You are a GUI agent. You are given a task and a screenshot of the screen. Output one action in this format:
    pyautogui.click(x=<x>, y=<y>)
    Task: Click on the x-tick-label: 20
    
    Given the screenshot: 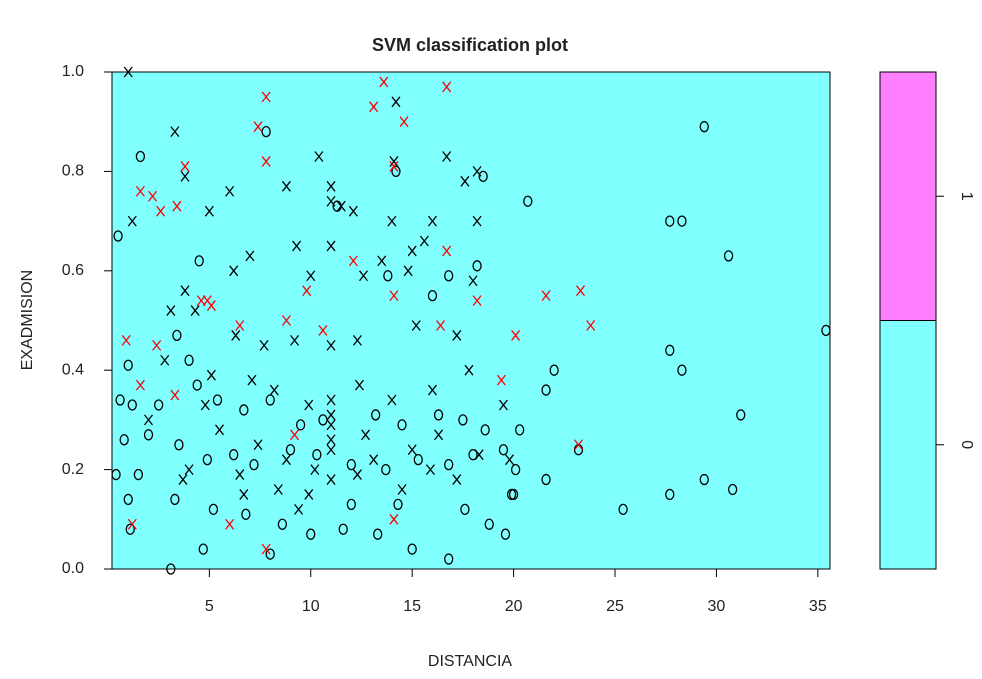 What is the action you would take?
    pyautogui.click(x=514, y=606)
    